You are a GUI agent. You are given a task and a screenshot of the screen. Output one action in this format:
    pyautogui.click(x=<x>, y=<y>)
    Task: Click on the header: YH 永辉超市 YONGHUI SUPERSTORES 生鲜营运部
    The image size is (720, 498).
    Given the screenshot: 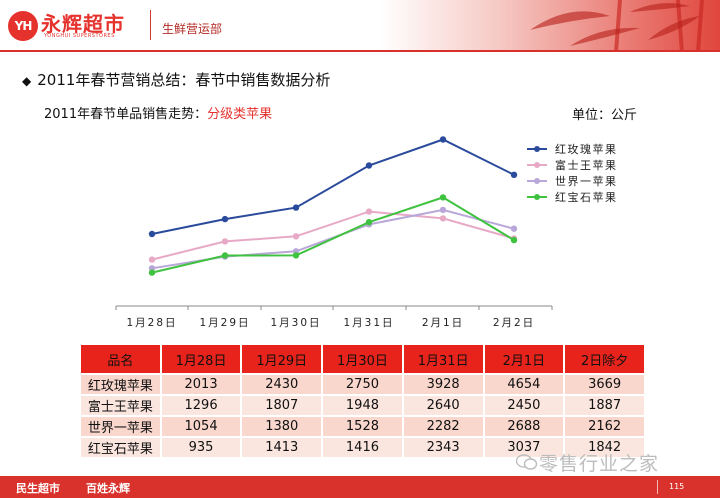 What is the action you would take?
    pyautogui.click(x=360, y=26)
    